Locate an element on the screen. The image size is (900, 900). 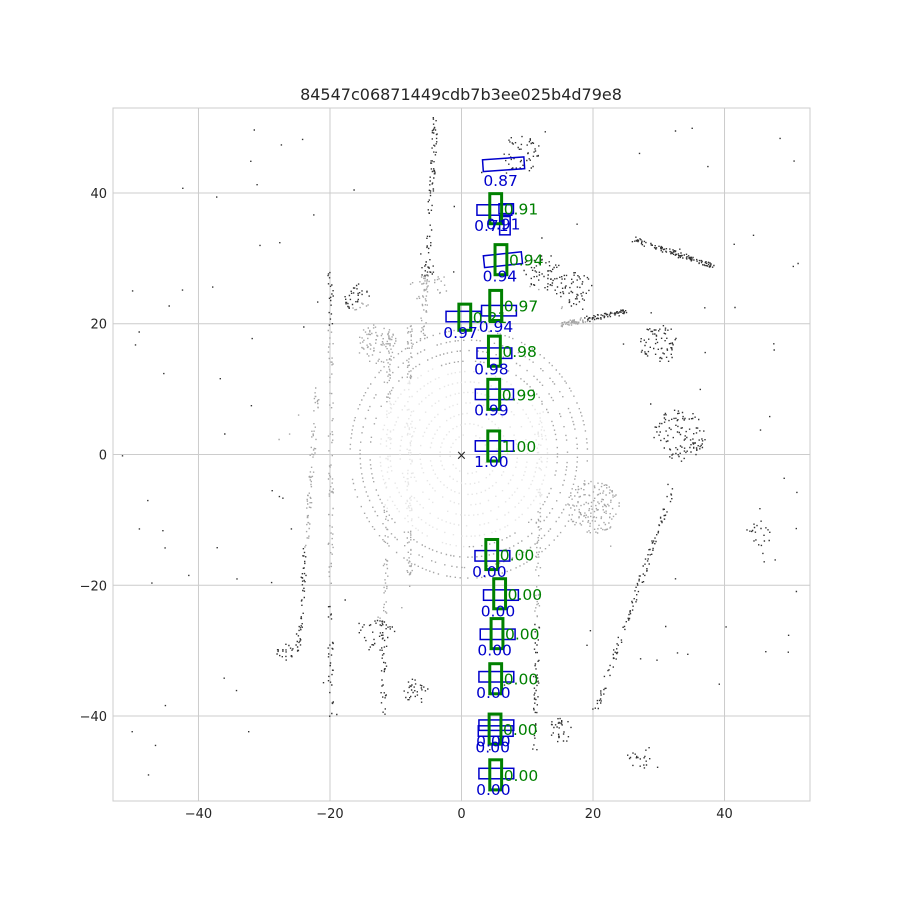
chart-title: 84547c06871449cdb7b3ee025b4d79e8 is located at coordinates (461, 94).